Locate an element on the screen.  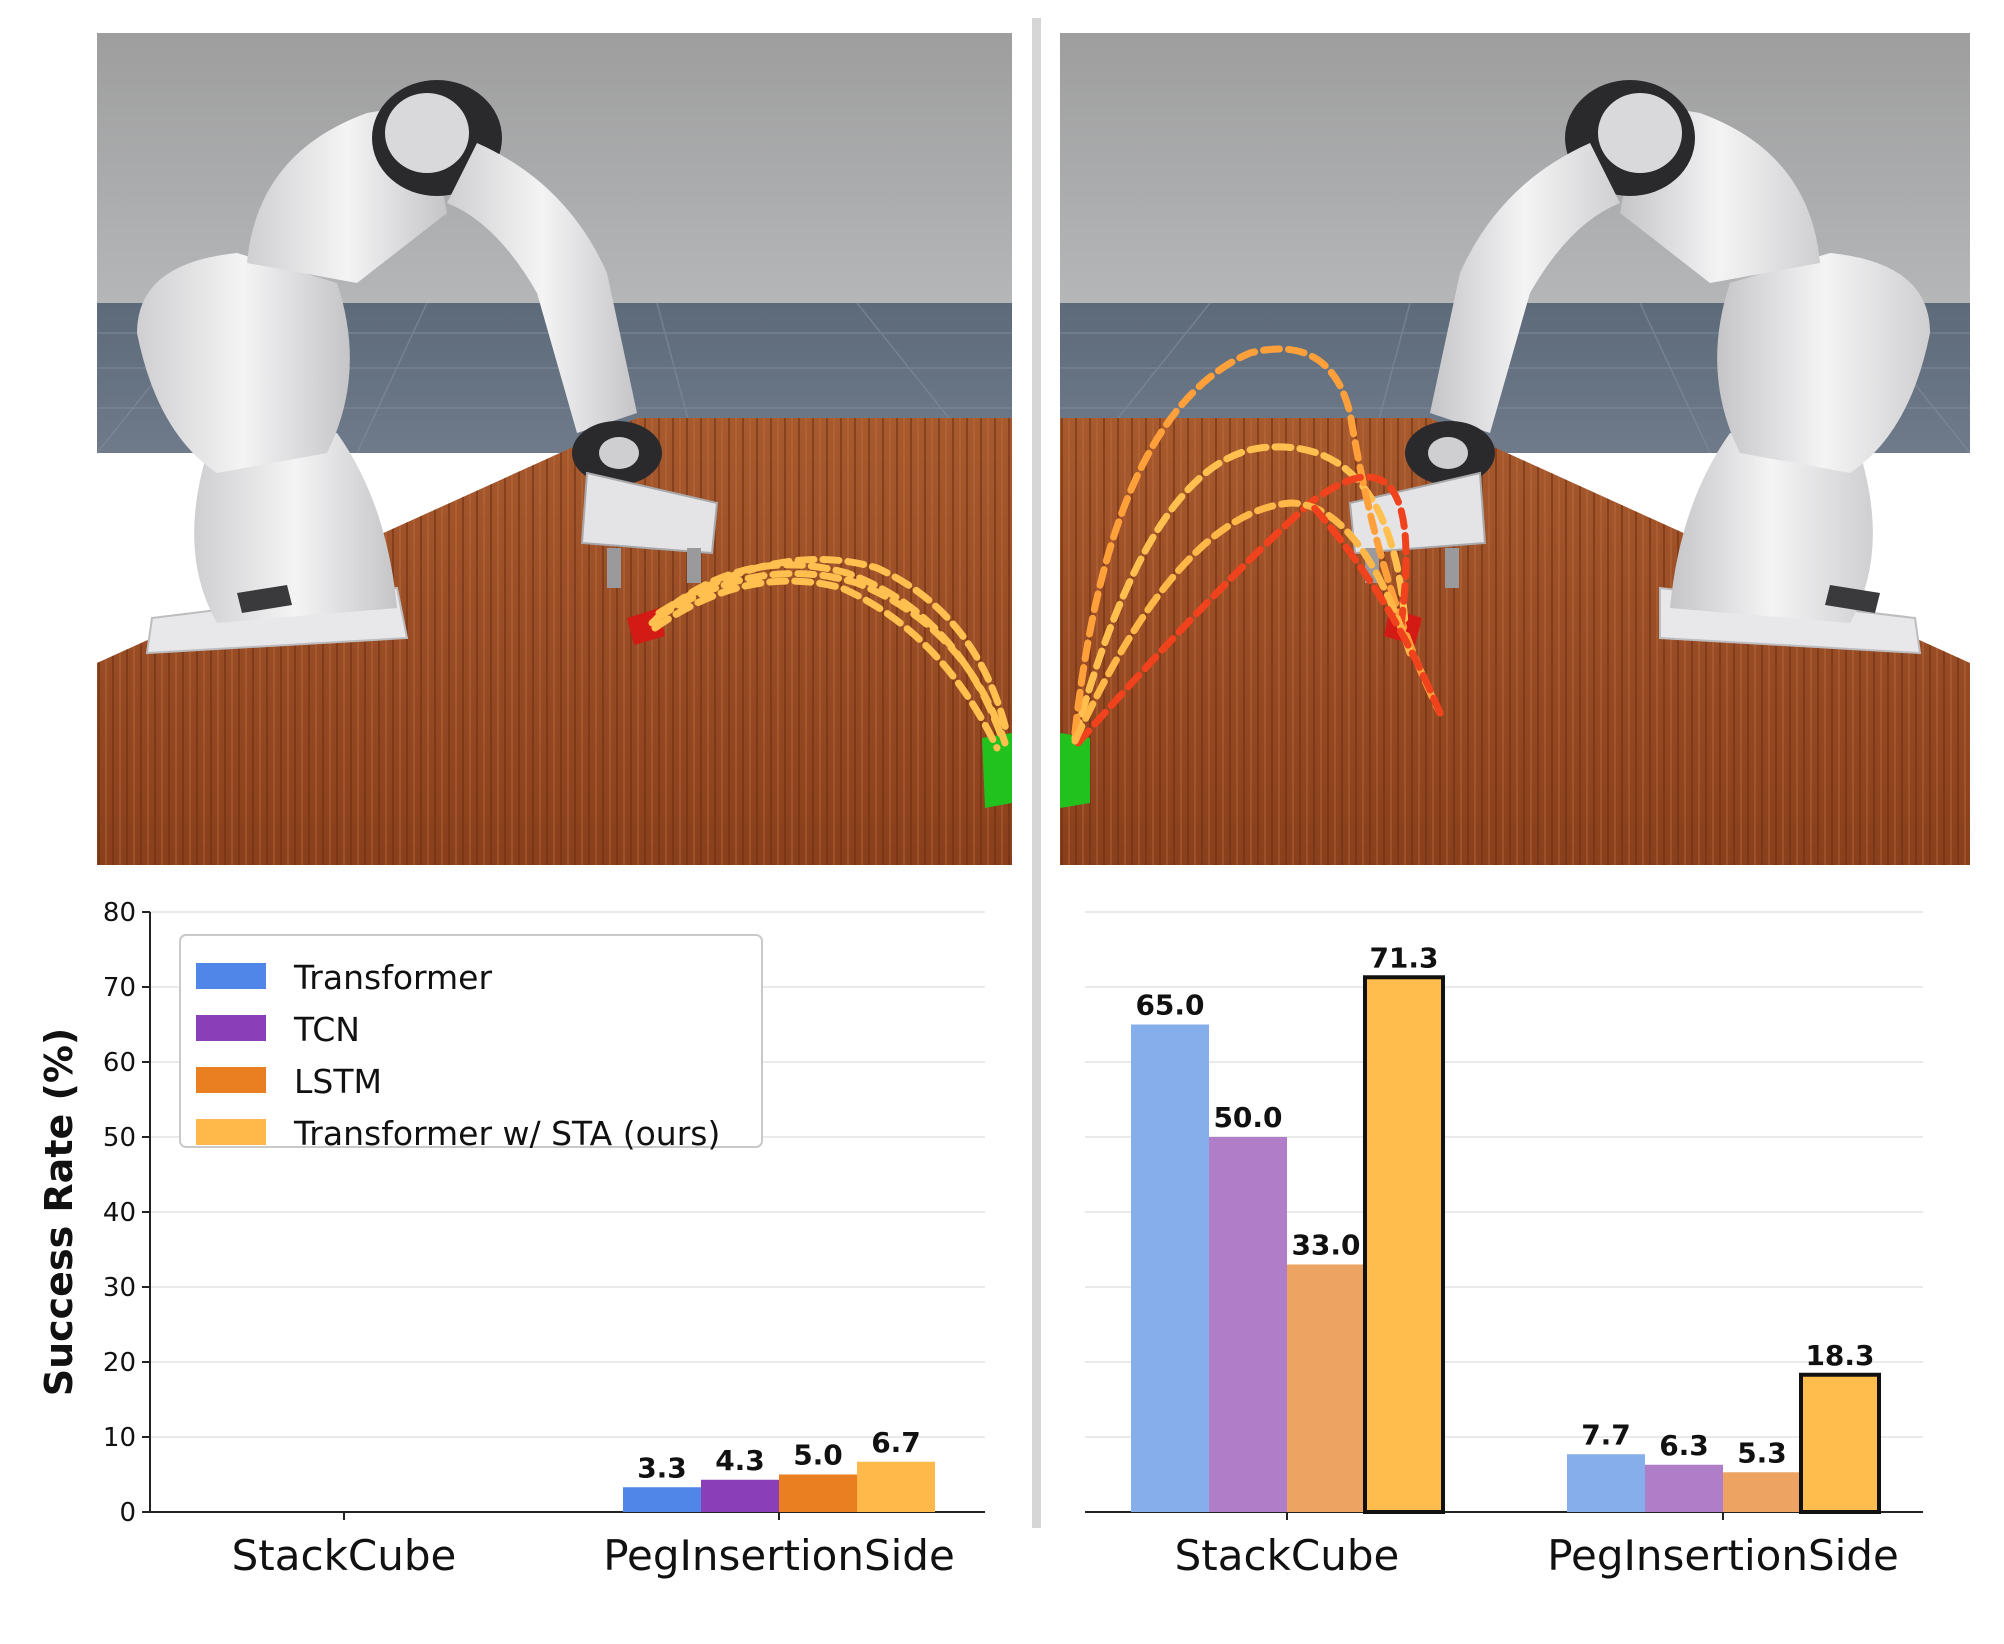
legend-label-transformer: Transformer is located at coordinates (392, 977).